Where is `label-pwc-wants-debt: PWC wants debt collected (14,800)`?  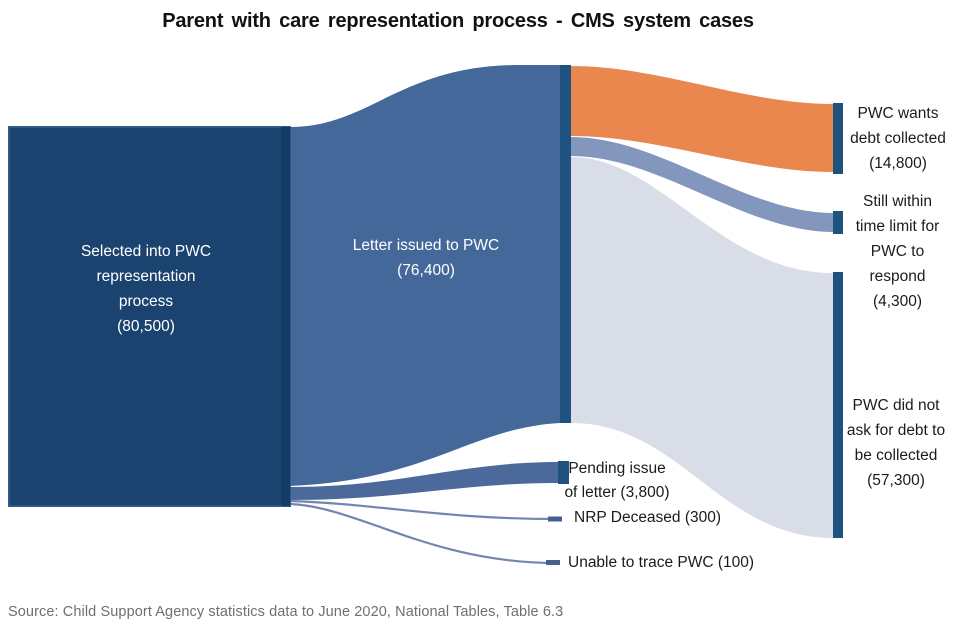
label-pwc-wants-debt: PWC wants debt collected (14,800) is located at coordinates (898, 138).